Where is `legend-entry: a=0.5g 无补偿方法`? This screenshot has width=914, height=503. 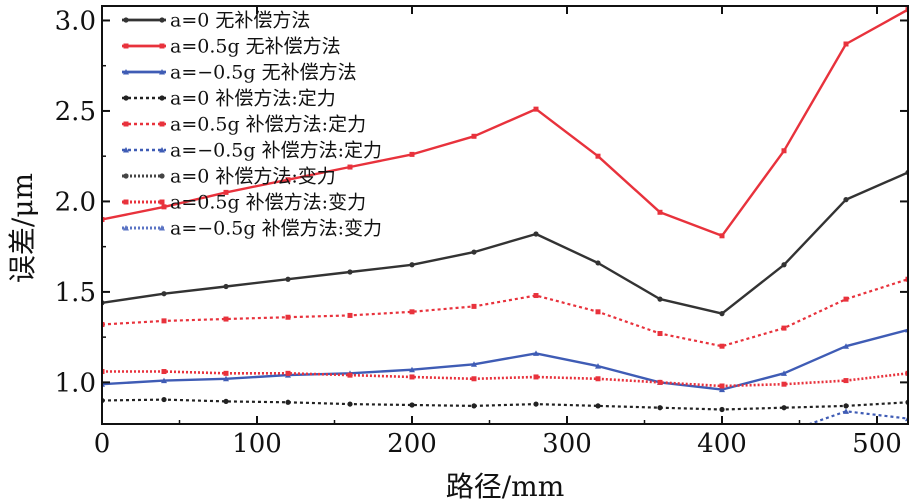
legend-entry: a=0.5g 无补偿方法 is located at coordinates (231, 47).